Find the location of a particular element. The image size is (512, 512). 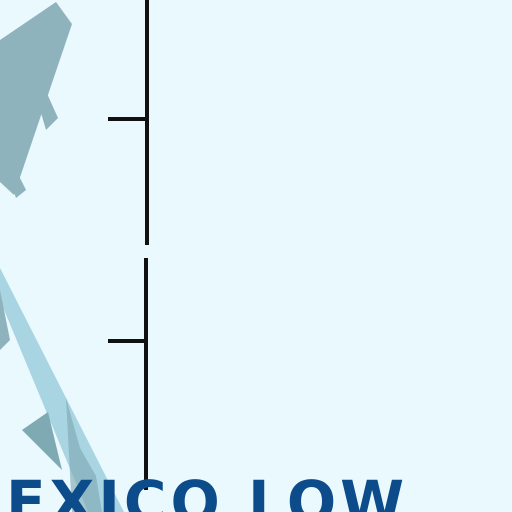

upper-arrow-fin-bottom is located at coordinates (16, 182).